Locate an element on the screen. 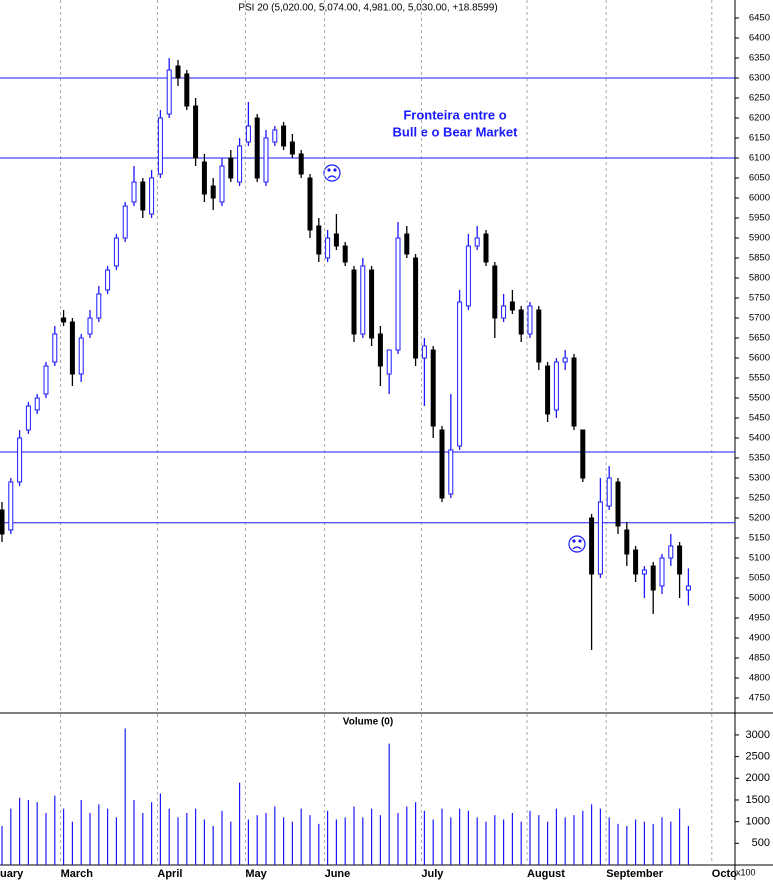  volume-unit: x100 is located at coordinates (746, 872).